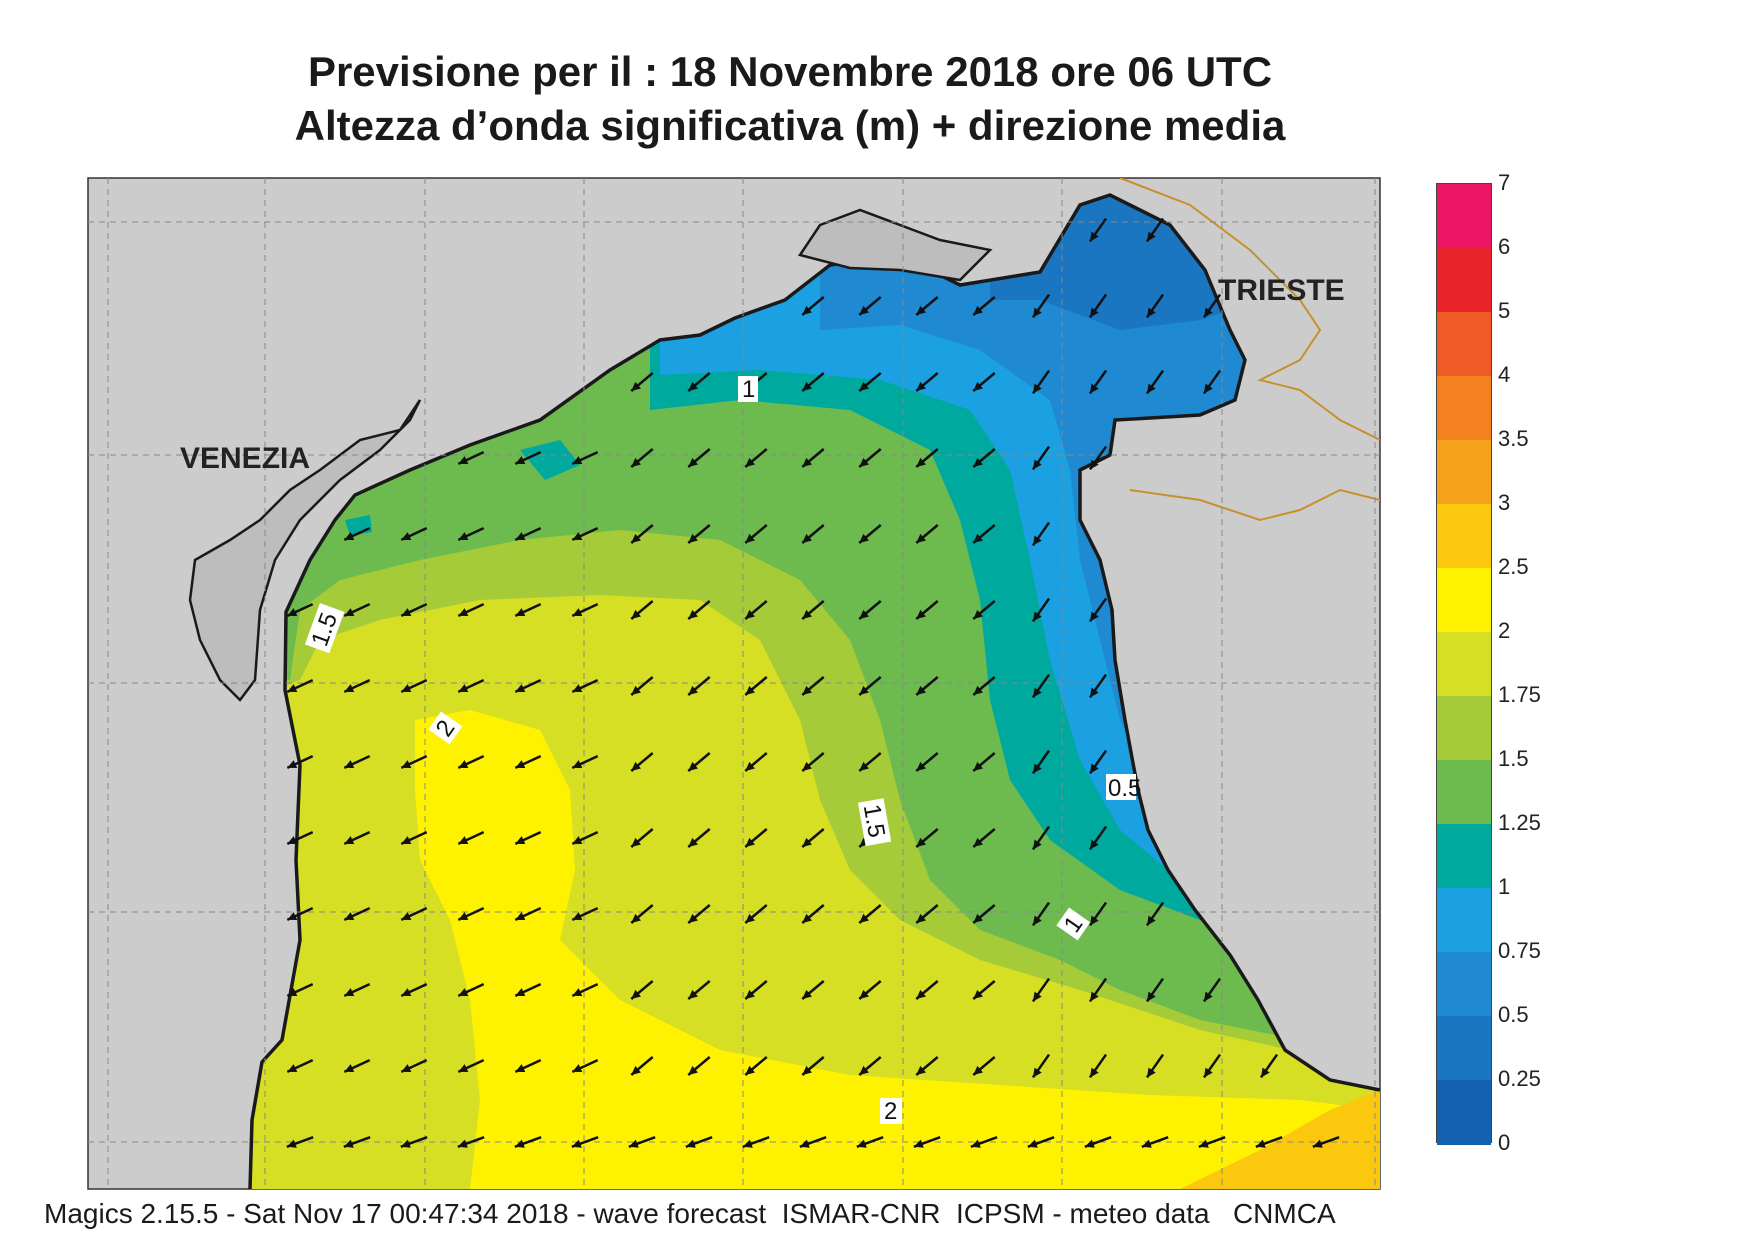  I want to click on colorbar-tick-label: 1.25, so click(1519, 822).